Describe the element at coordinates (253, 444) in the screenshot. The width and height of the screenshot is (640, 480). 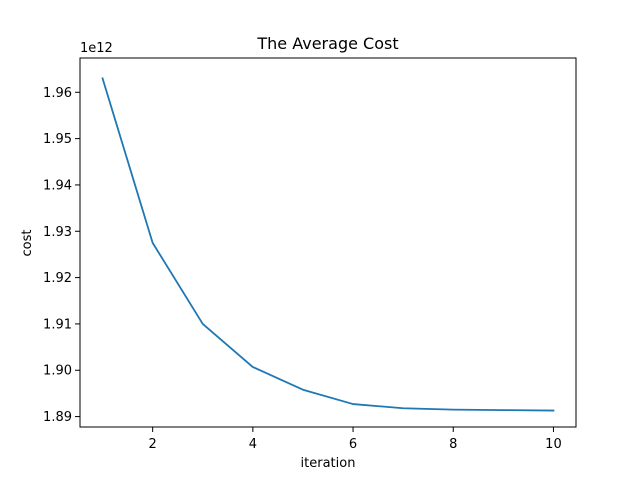
I see `x-tick-label: 4` at that location.